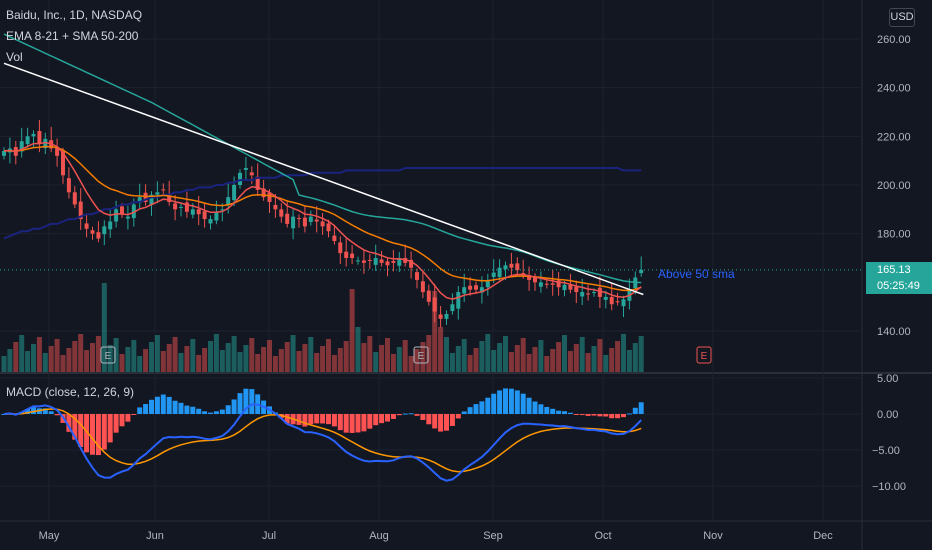  I want to click on earnings-marker-label: E, so click(704, 356).